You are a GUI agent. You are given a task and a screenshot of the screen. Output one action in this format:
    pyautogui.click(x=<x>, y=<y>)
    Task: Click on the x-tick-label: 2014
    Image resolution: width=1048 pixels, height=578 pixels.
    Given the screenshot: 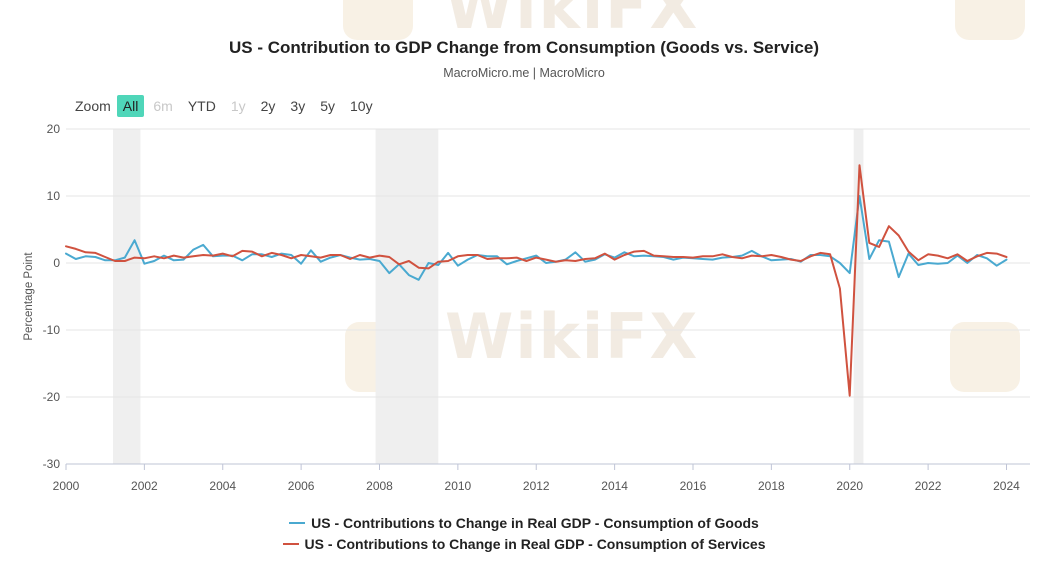 What is the action you would take?
    pyautogui.click(x=614, y=486)
    